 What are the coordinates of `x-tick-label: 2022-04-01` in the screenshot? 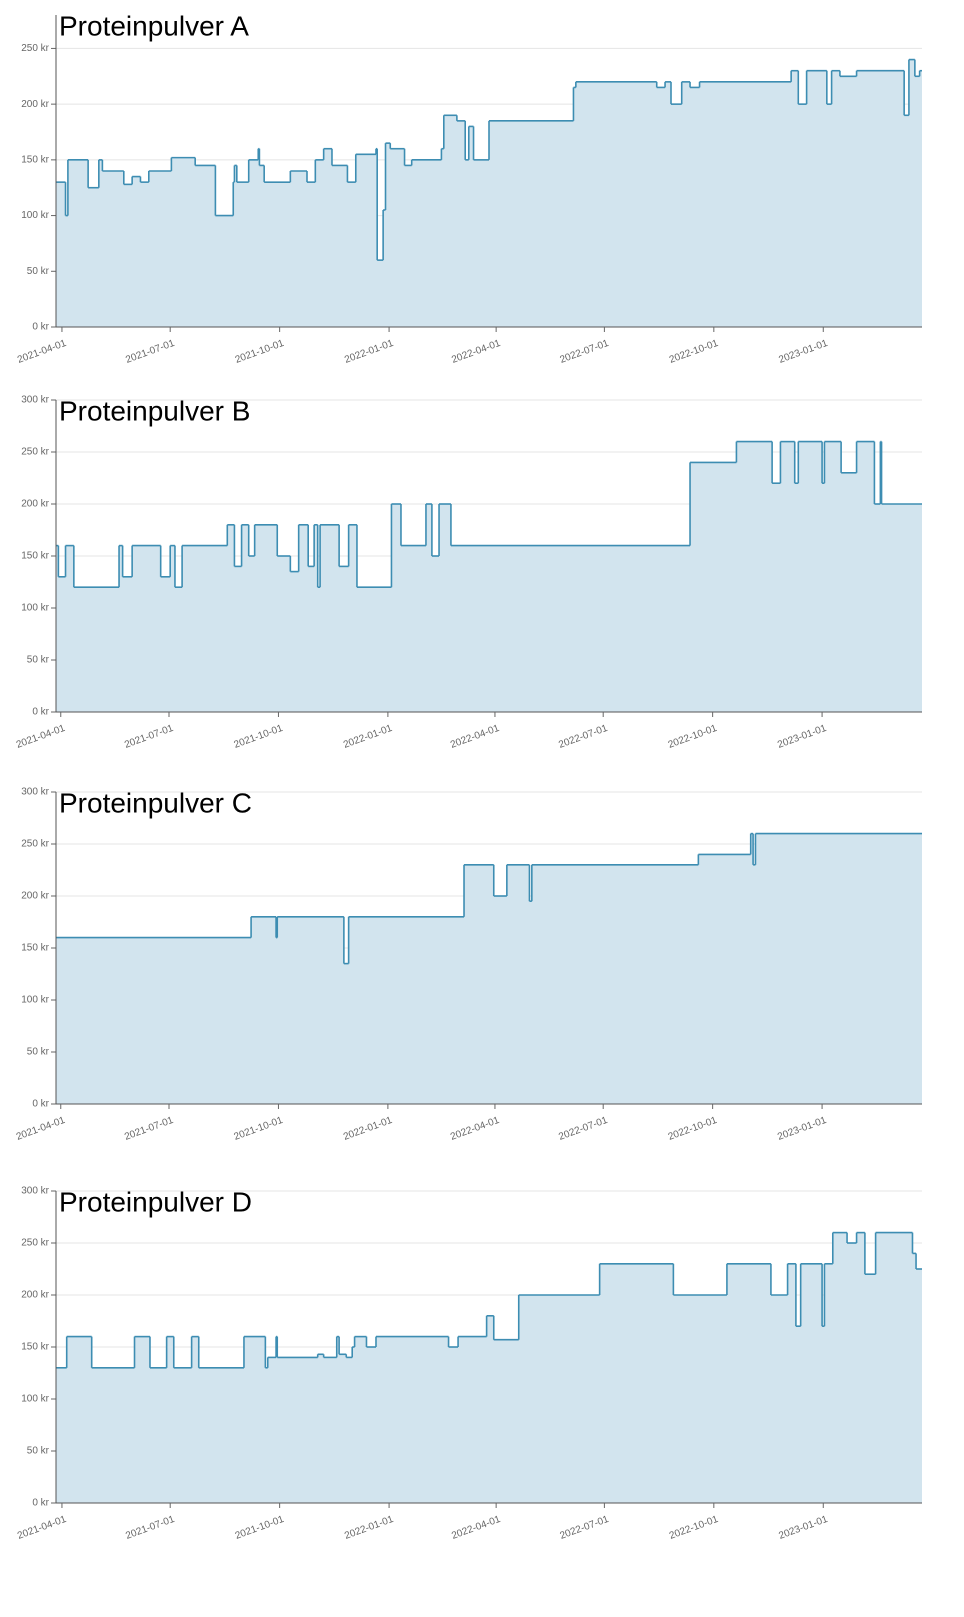 It's located at (475, 1129).